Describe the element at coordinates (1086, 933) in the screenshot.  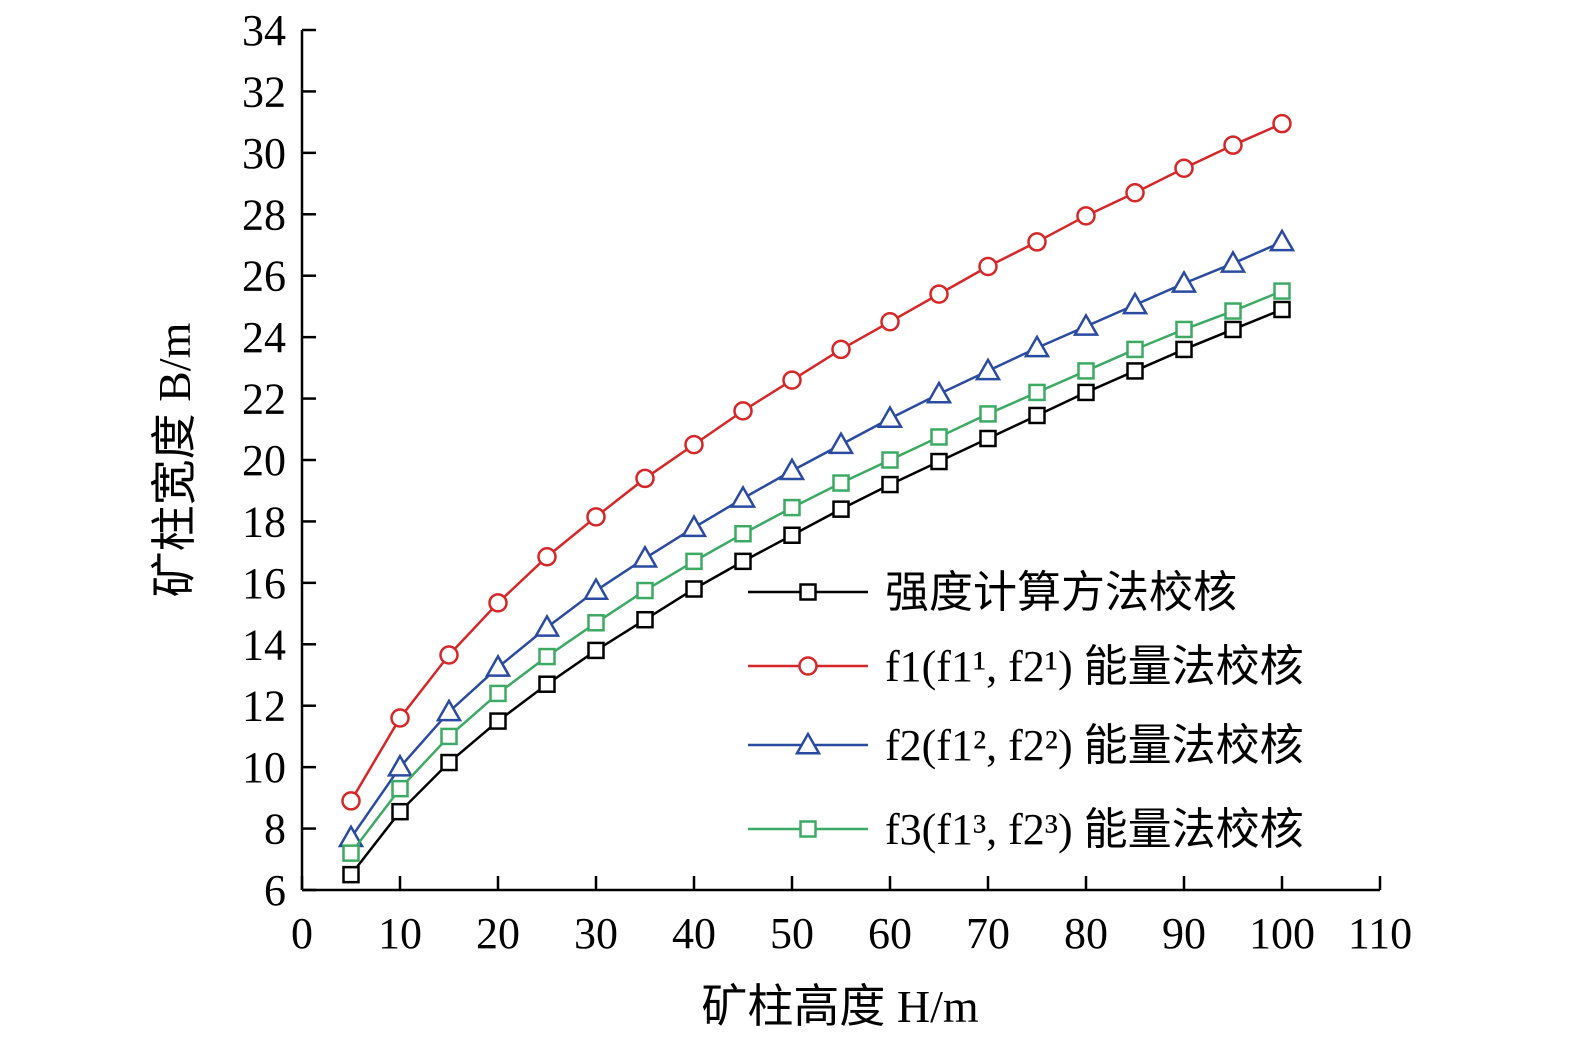
I see `x-tick-label: 80` at that location.